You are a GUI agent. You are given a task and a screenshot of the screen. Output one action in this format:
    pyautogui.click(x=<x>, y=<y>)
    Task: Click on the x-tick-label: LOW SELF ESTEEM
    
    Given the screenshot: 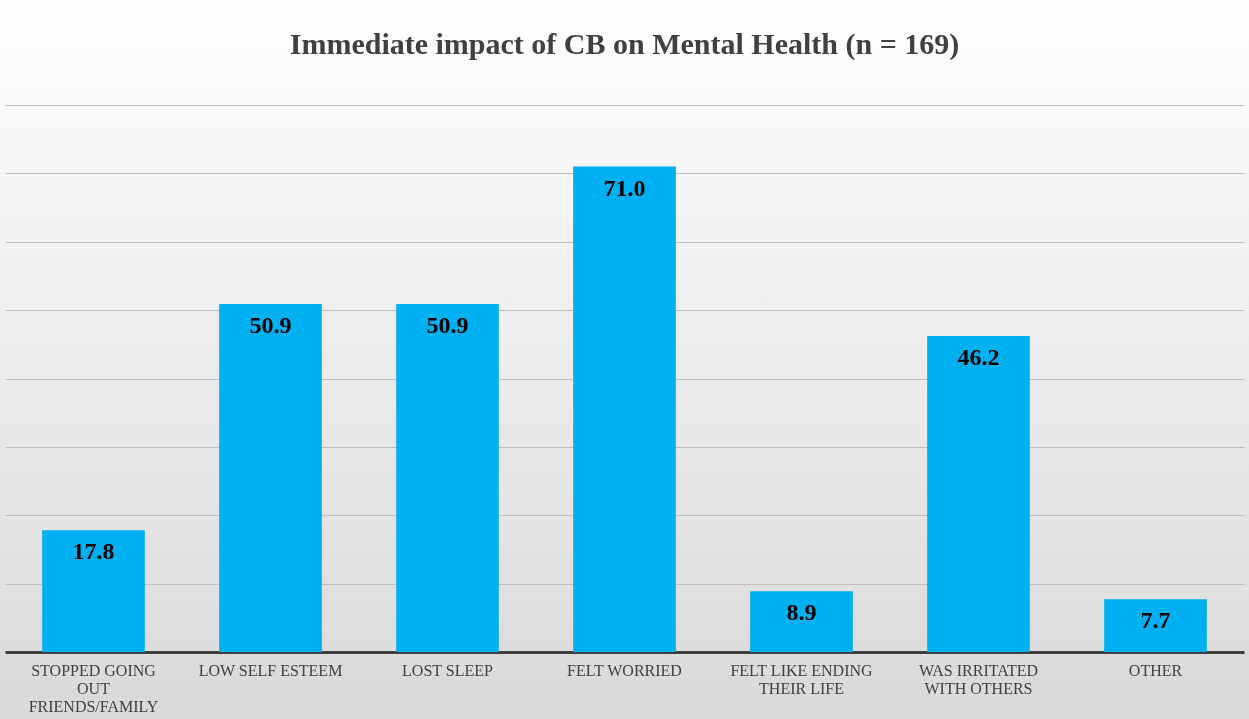 What is the action you would take?
    pyautogui.click(x=270, y=670)
    